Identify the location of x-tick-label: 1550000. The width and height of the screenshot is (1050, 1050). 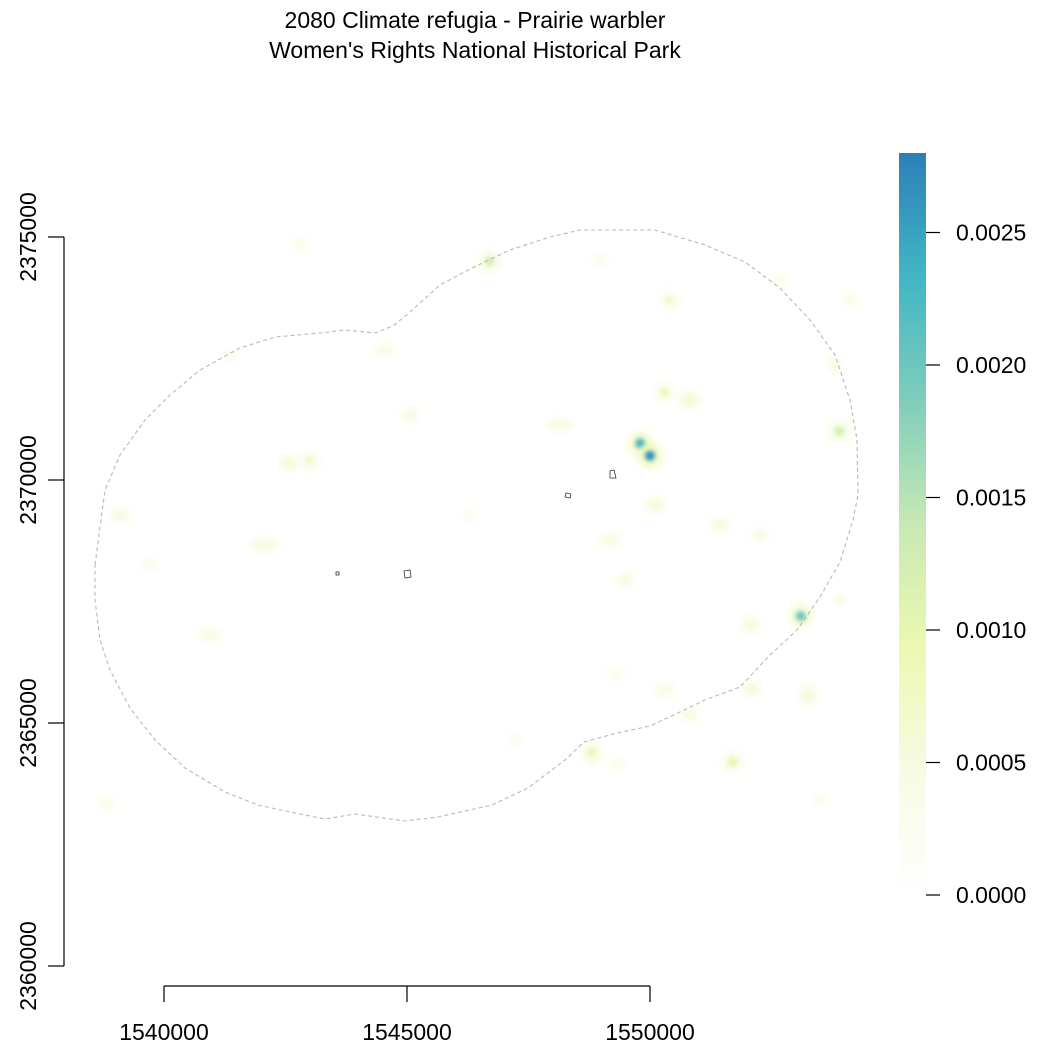
(650, 1032).